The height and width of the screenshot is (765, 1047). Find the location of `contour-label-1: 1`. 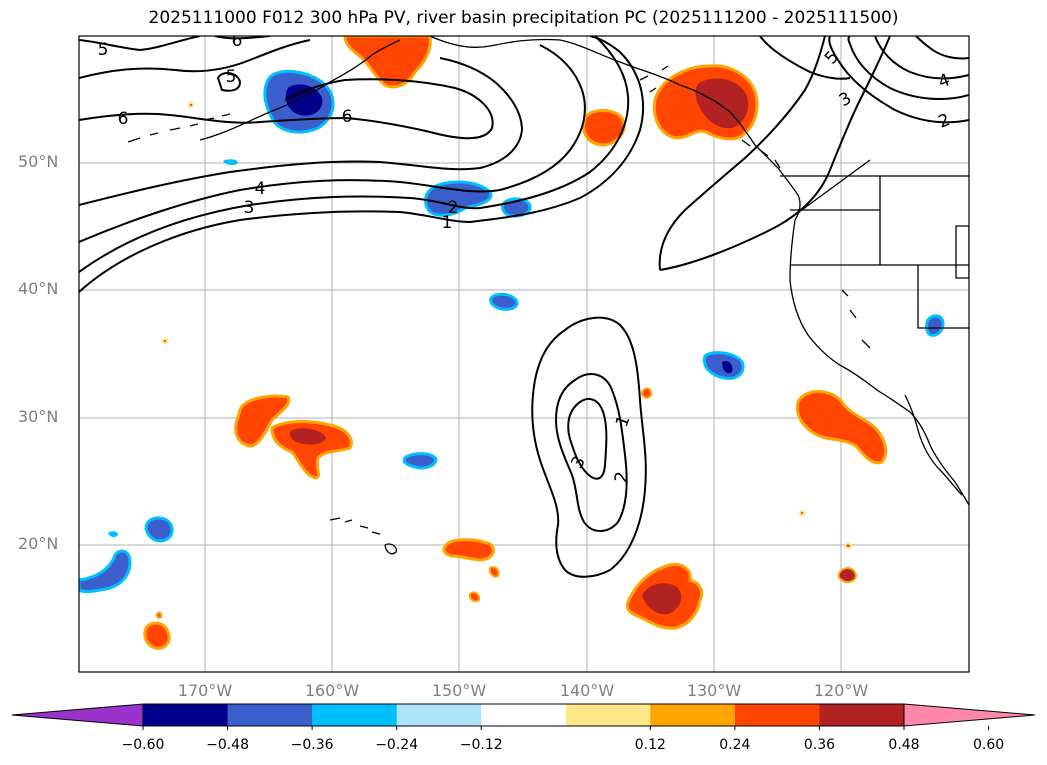

contour-label-1: 1 is located at coordinates (447, 223).